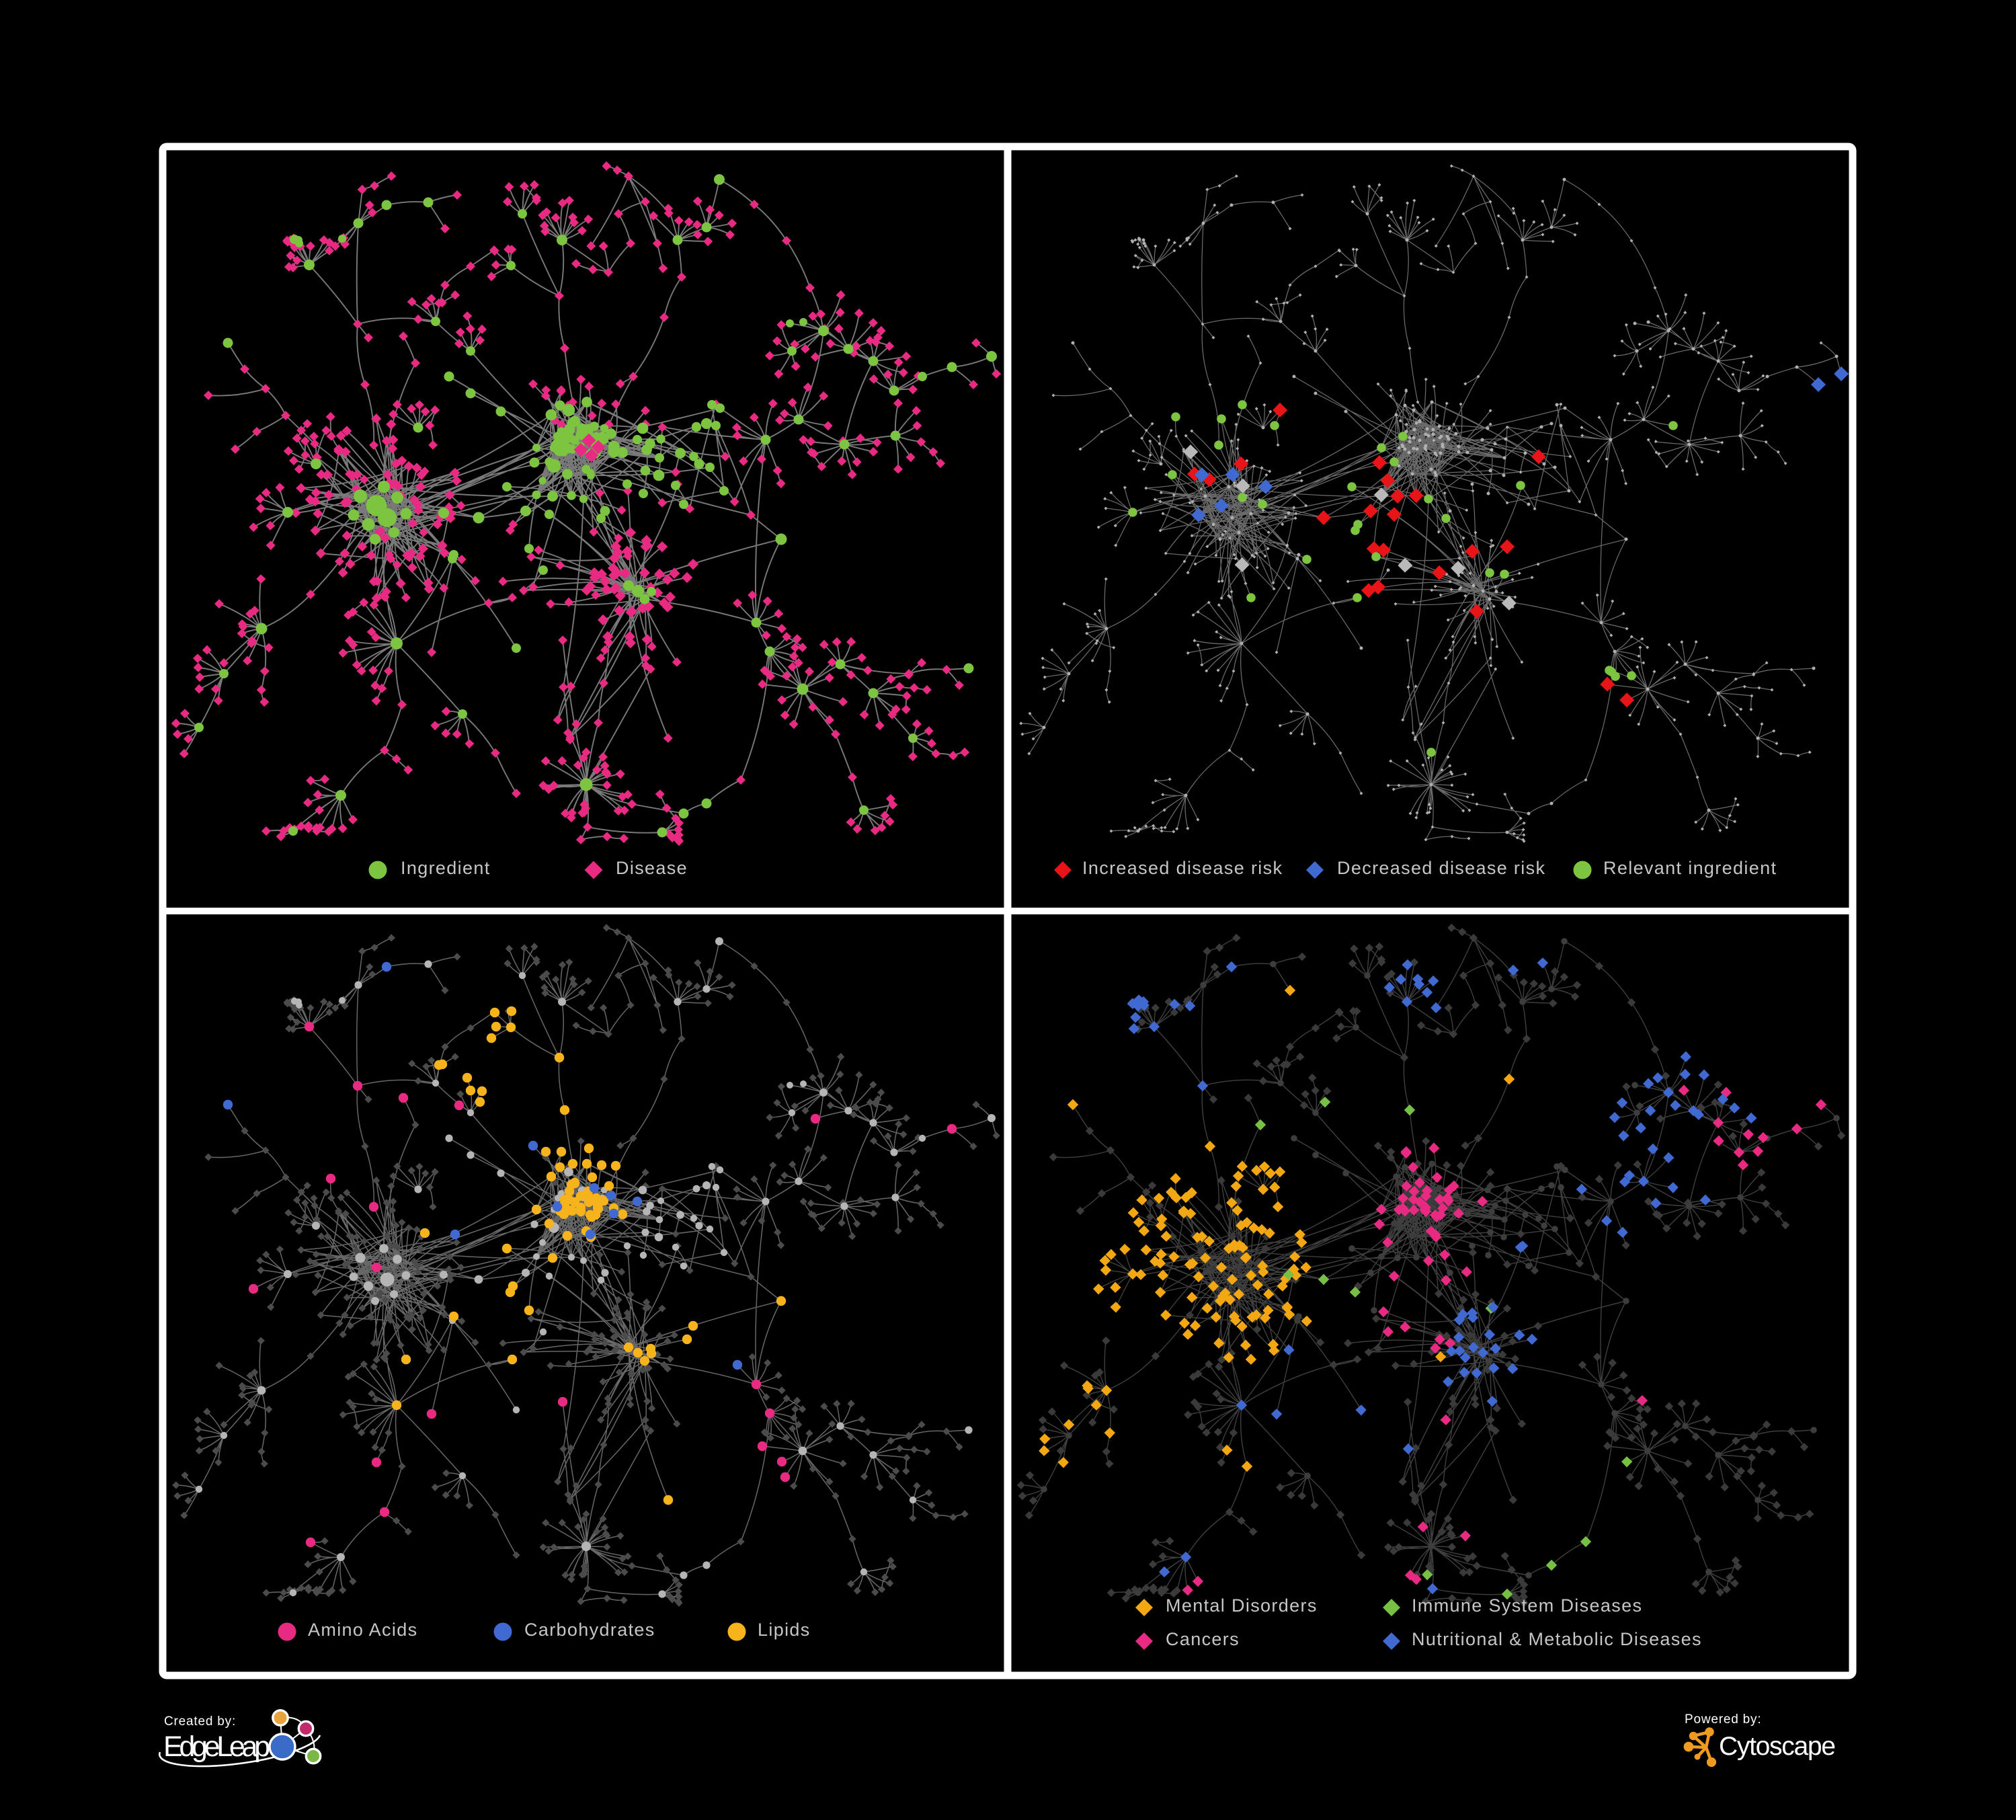 The width and height of the screenshot is (2016, 1820). What do you see at coordinates (446, 868) in the screenshot?
I see `svg-text: Ingredient` at bounding box center [446, 868].